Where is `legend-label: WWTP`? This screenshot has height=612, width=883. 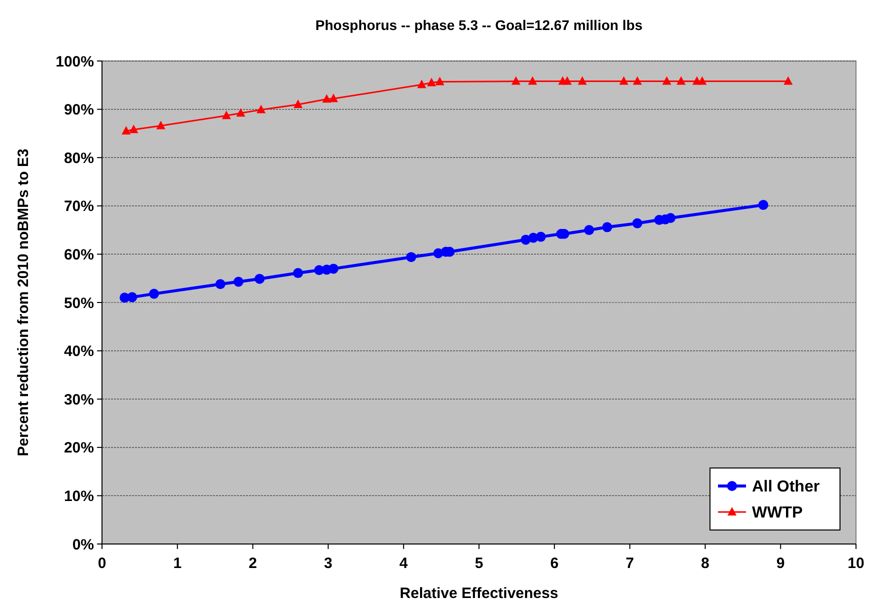 legend-label: WWTP is located at coordinates (777, 513).